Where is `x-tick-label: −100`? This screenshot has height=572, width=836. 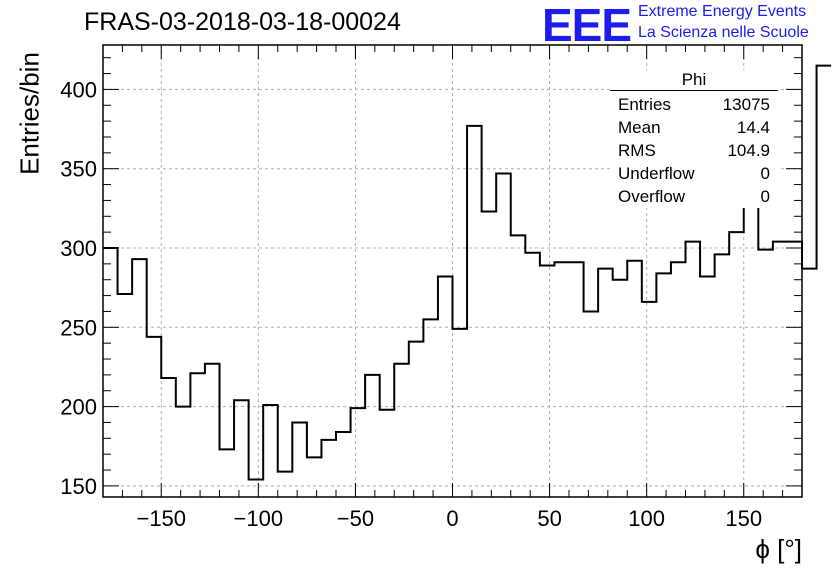 x-tick-label: −100 is located at coordinates (259, 518).